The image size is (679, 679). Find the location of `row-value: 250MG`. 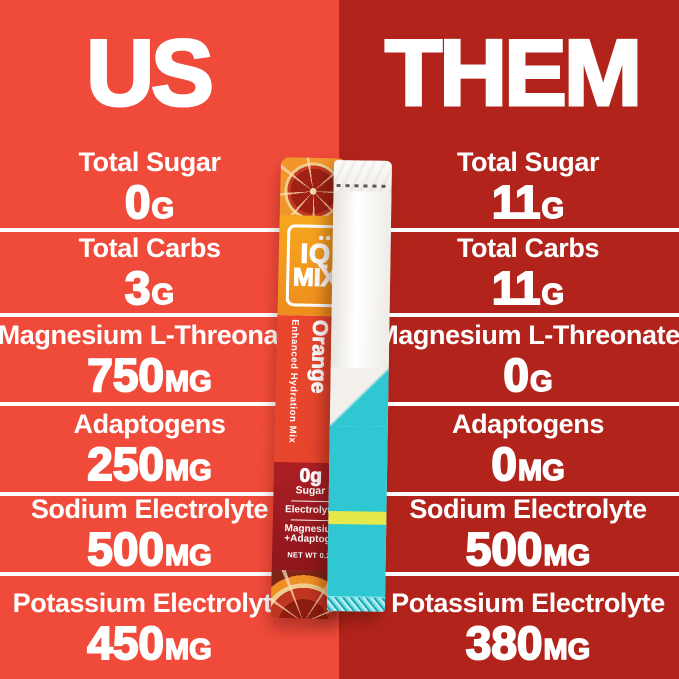

row-value: 250MG is located at coordinates (149, 464).